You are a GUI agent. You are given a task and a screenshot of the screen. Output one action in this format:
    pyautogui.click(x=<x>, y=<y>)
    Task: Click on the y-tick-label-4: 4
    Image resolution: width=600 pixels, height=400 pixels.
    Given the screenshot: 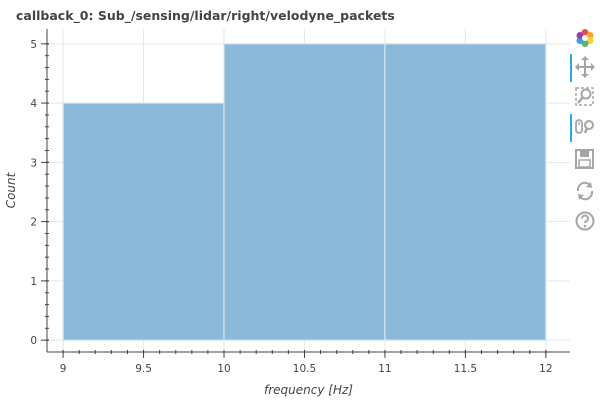 What is the action you would take?
    pyautogui.click(x=33, y=104)
    